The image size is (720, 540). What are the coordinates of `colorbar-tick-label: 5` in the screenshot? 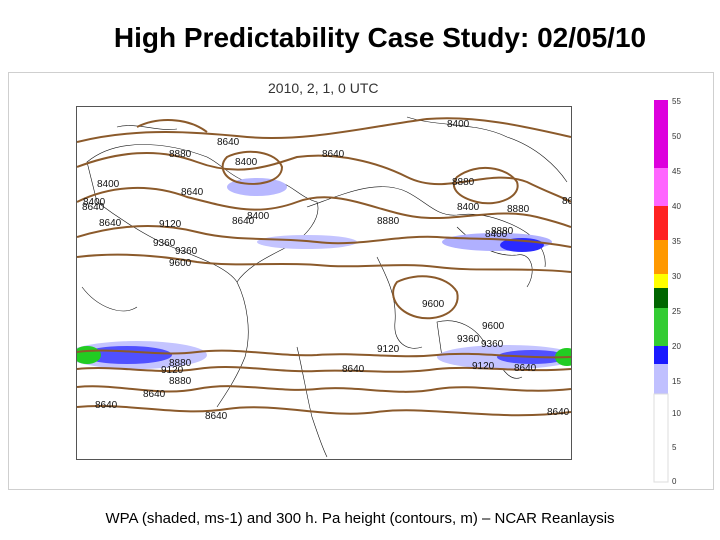 It's located at (674, 447).